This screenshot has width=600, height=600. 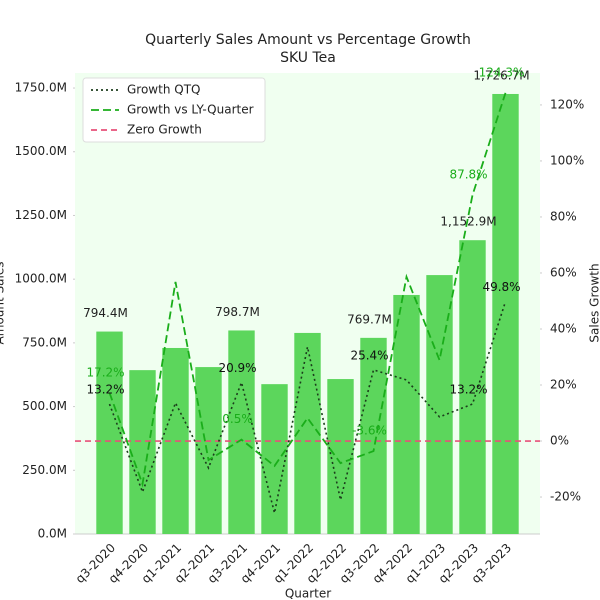 I want to click on line-value-label: 17.2%, so click(x=105, y=372).